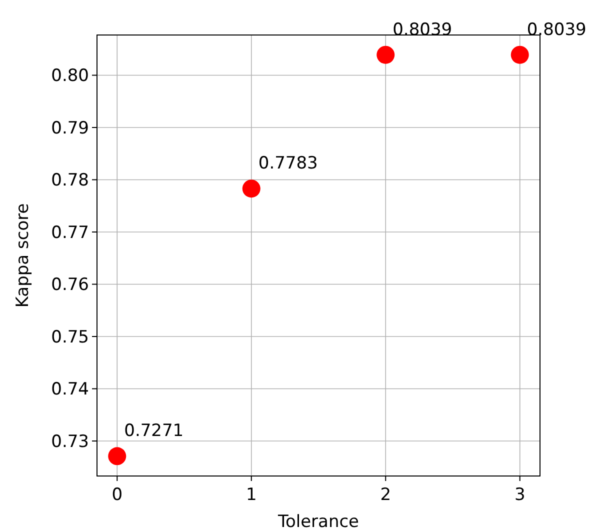 The height and width of the screenshot is (532, 598). What do you see at coordinates (70, 76) in the screenshot?
I see `y-tick-label: 0.80` at bounding box center [70, 76].